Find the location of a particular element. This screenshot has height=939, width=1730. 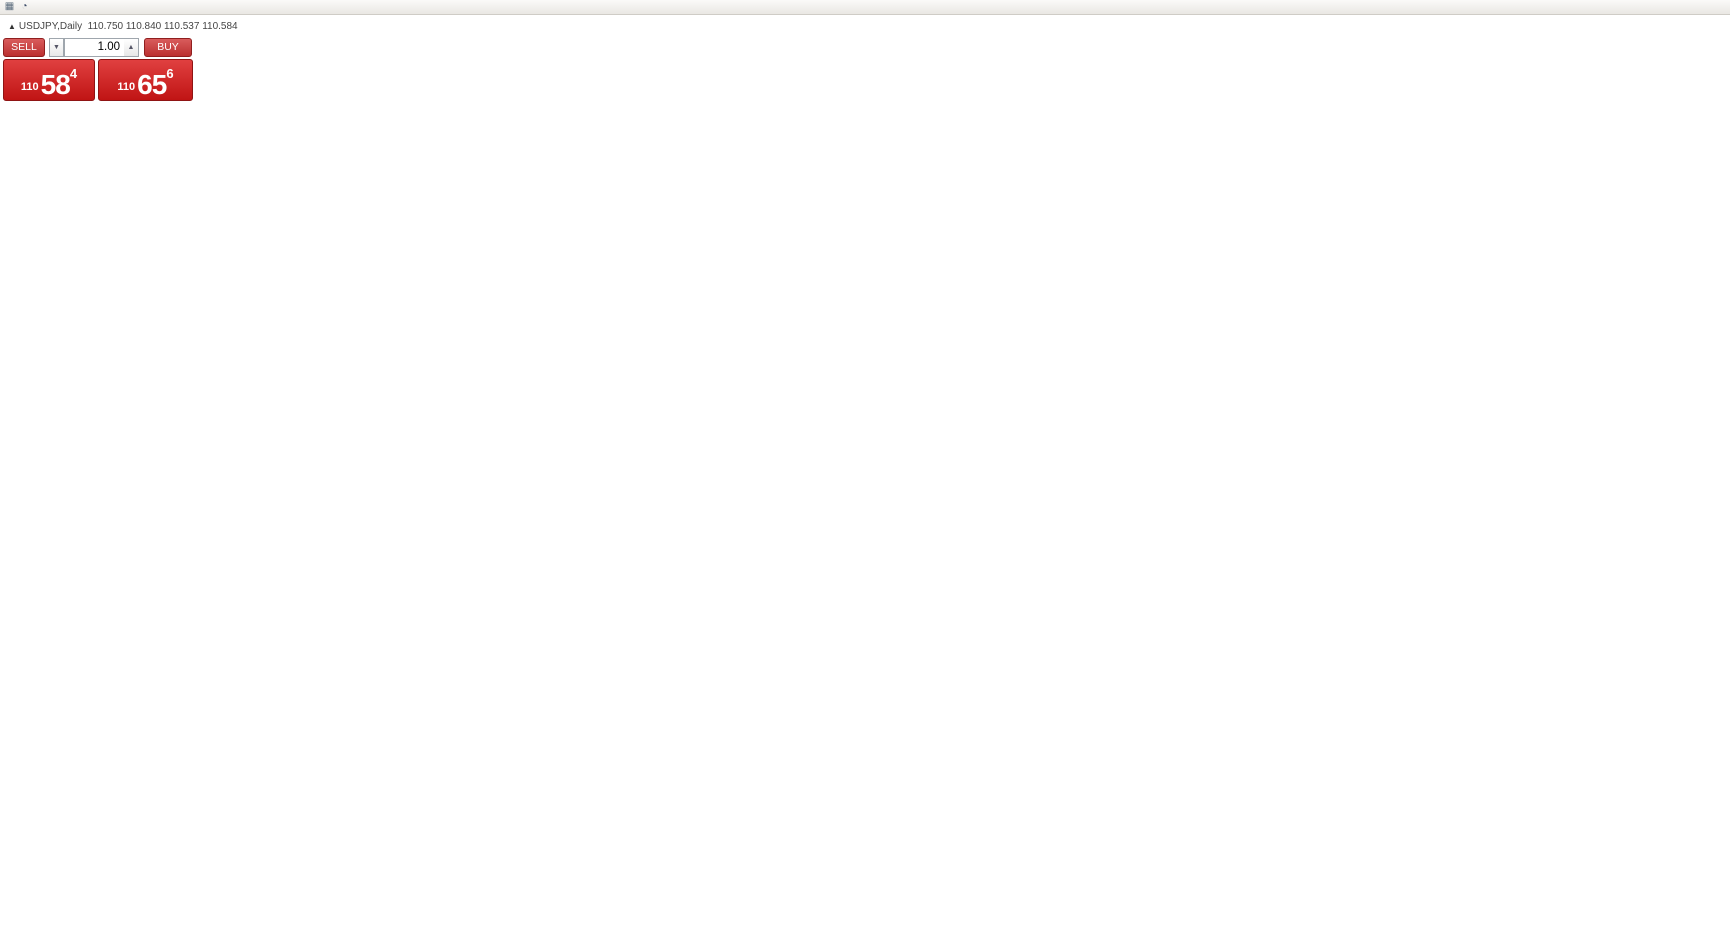

sell-price-button: 110 58 4 is located at coordinates (49, 80).